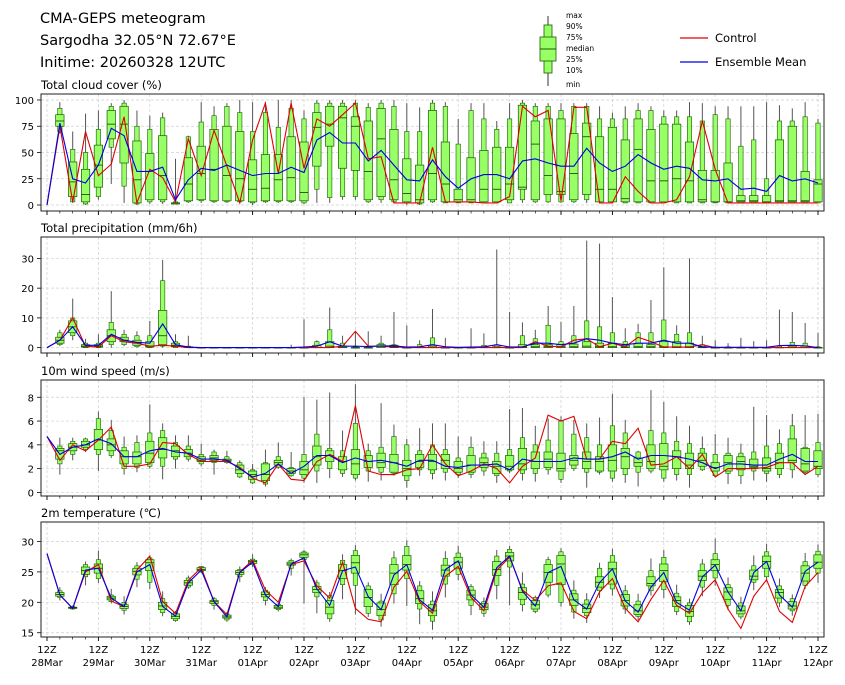 This screenshot has height=685, width=845. I want to click on x-tick-date-label: 04Apr, so click(407, 663).